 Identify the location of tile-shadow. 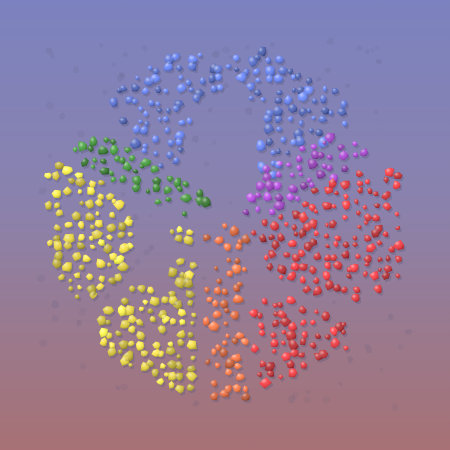
(289, 155).